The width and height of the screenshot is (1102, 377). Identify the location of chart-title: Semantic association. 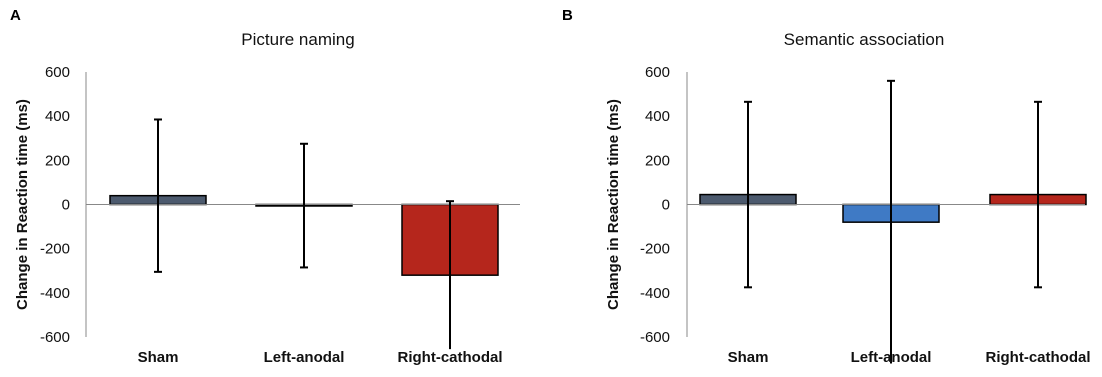
(864, 39).